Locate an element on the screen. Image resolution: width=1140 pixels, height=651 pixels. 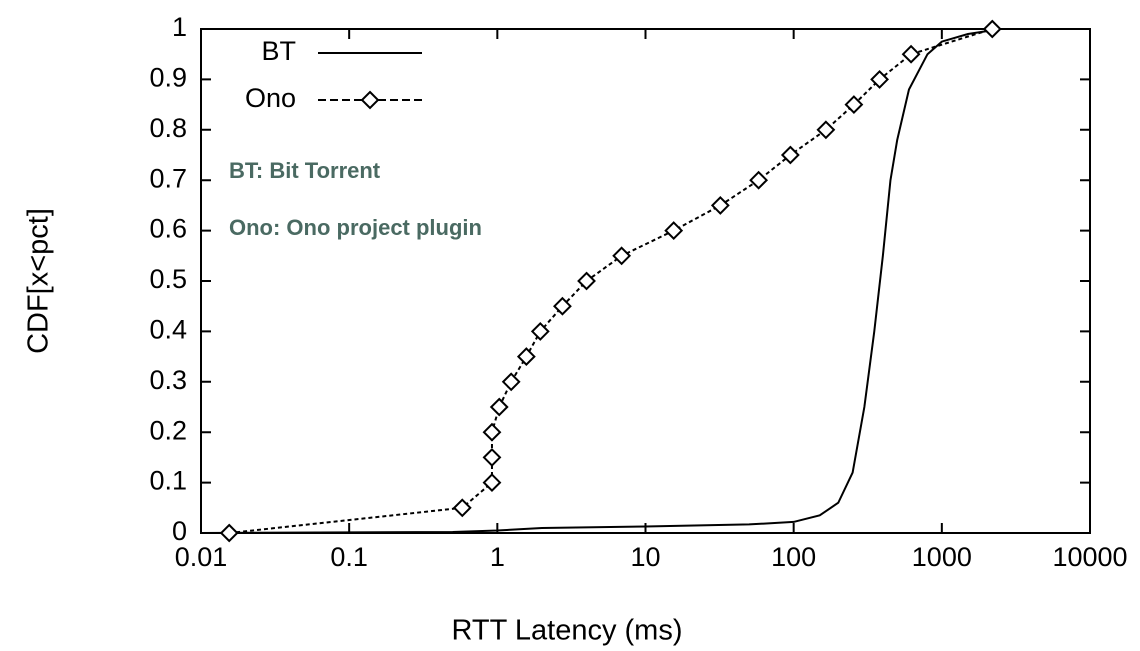
x-tick-label: 1000 is located at coordinates (942, 557).